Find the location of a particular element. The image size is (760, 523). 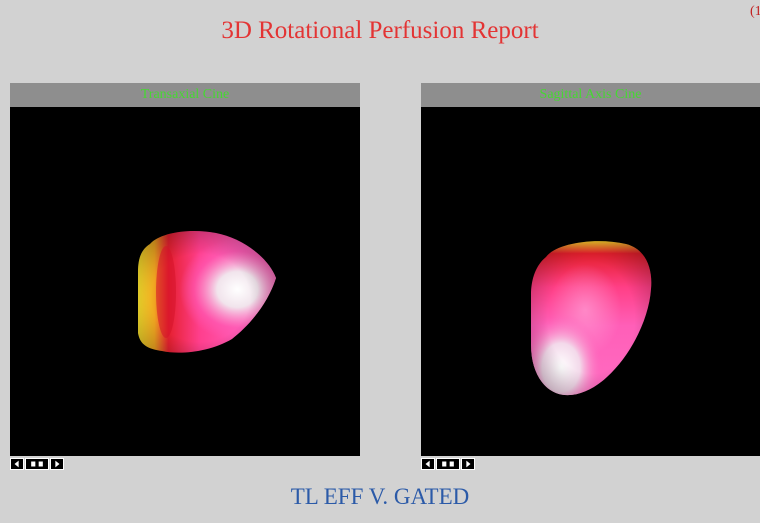

sagittal-heart-render is located at coordinates (591, 318).